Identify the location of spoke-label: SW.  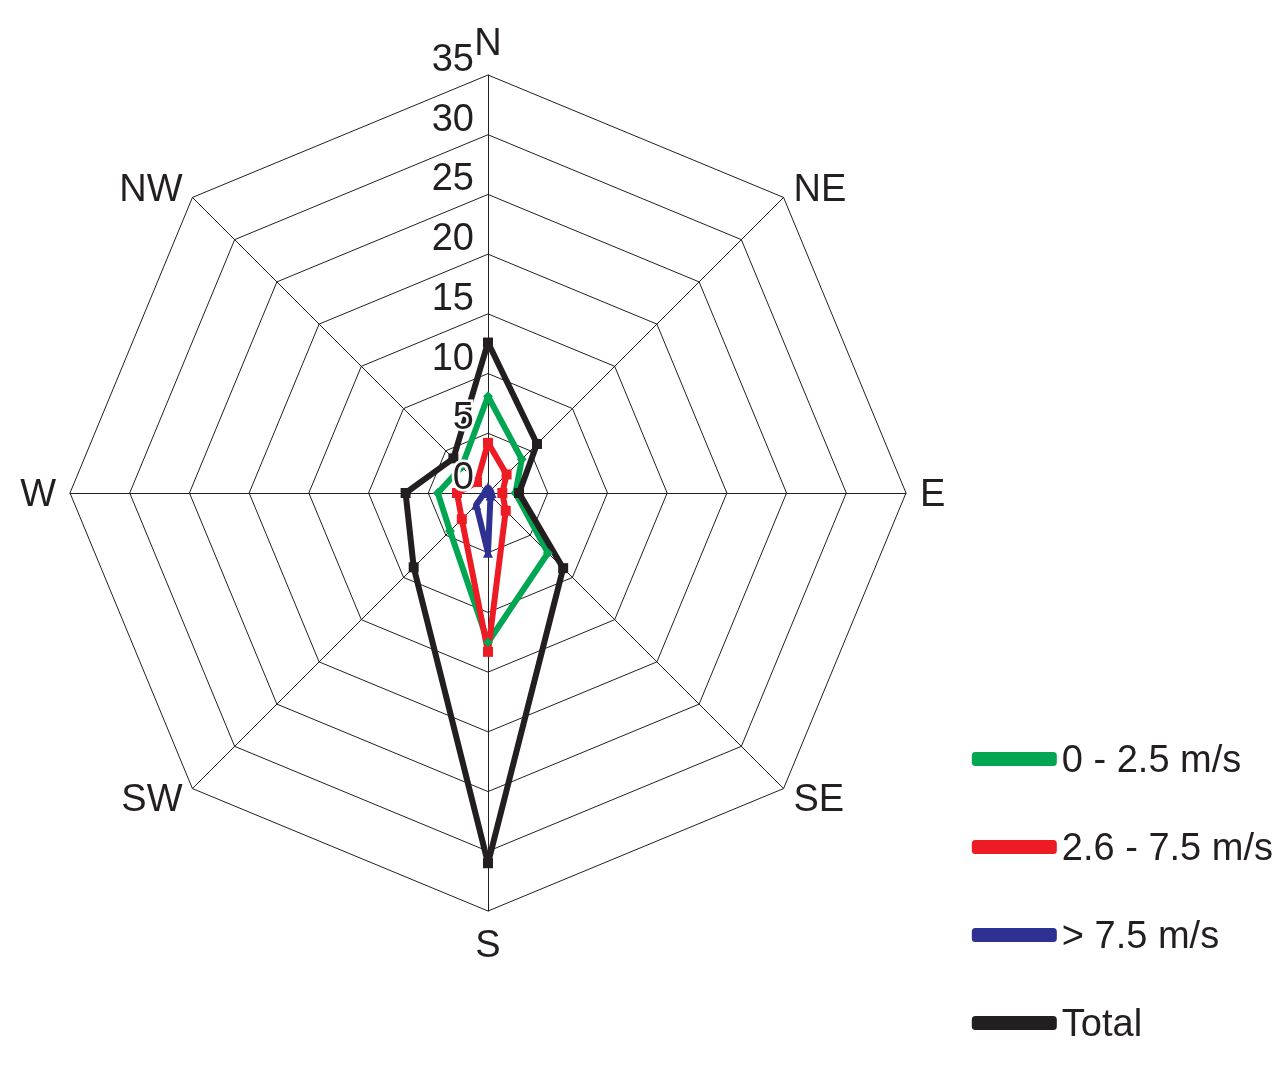
(152, 798).